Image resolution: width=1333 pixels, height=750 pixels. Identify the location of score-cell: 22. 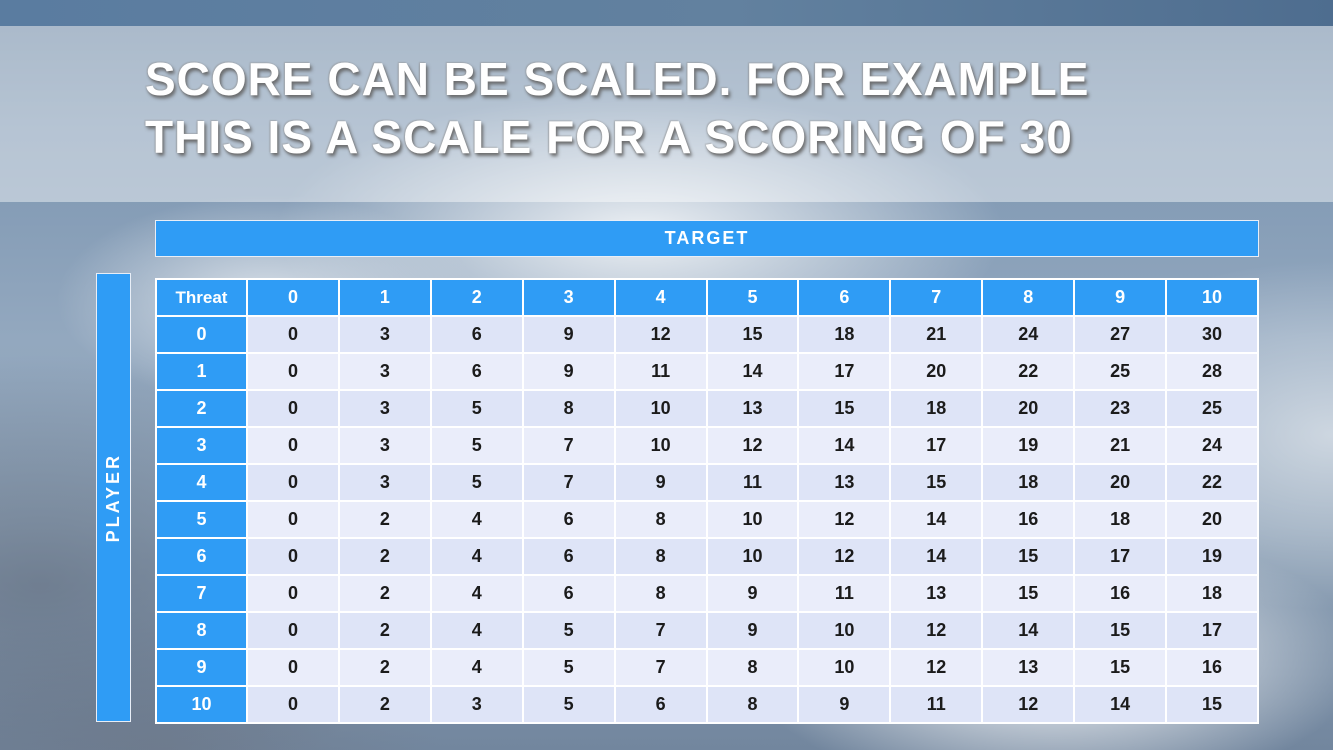
(1028, 371).